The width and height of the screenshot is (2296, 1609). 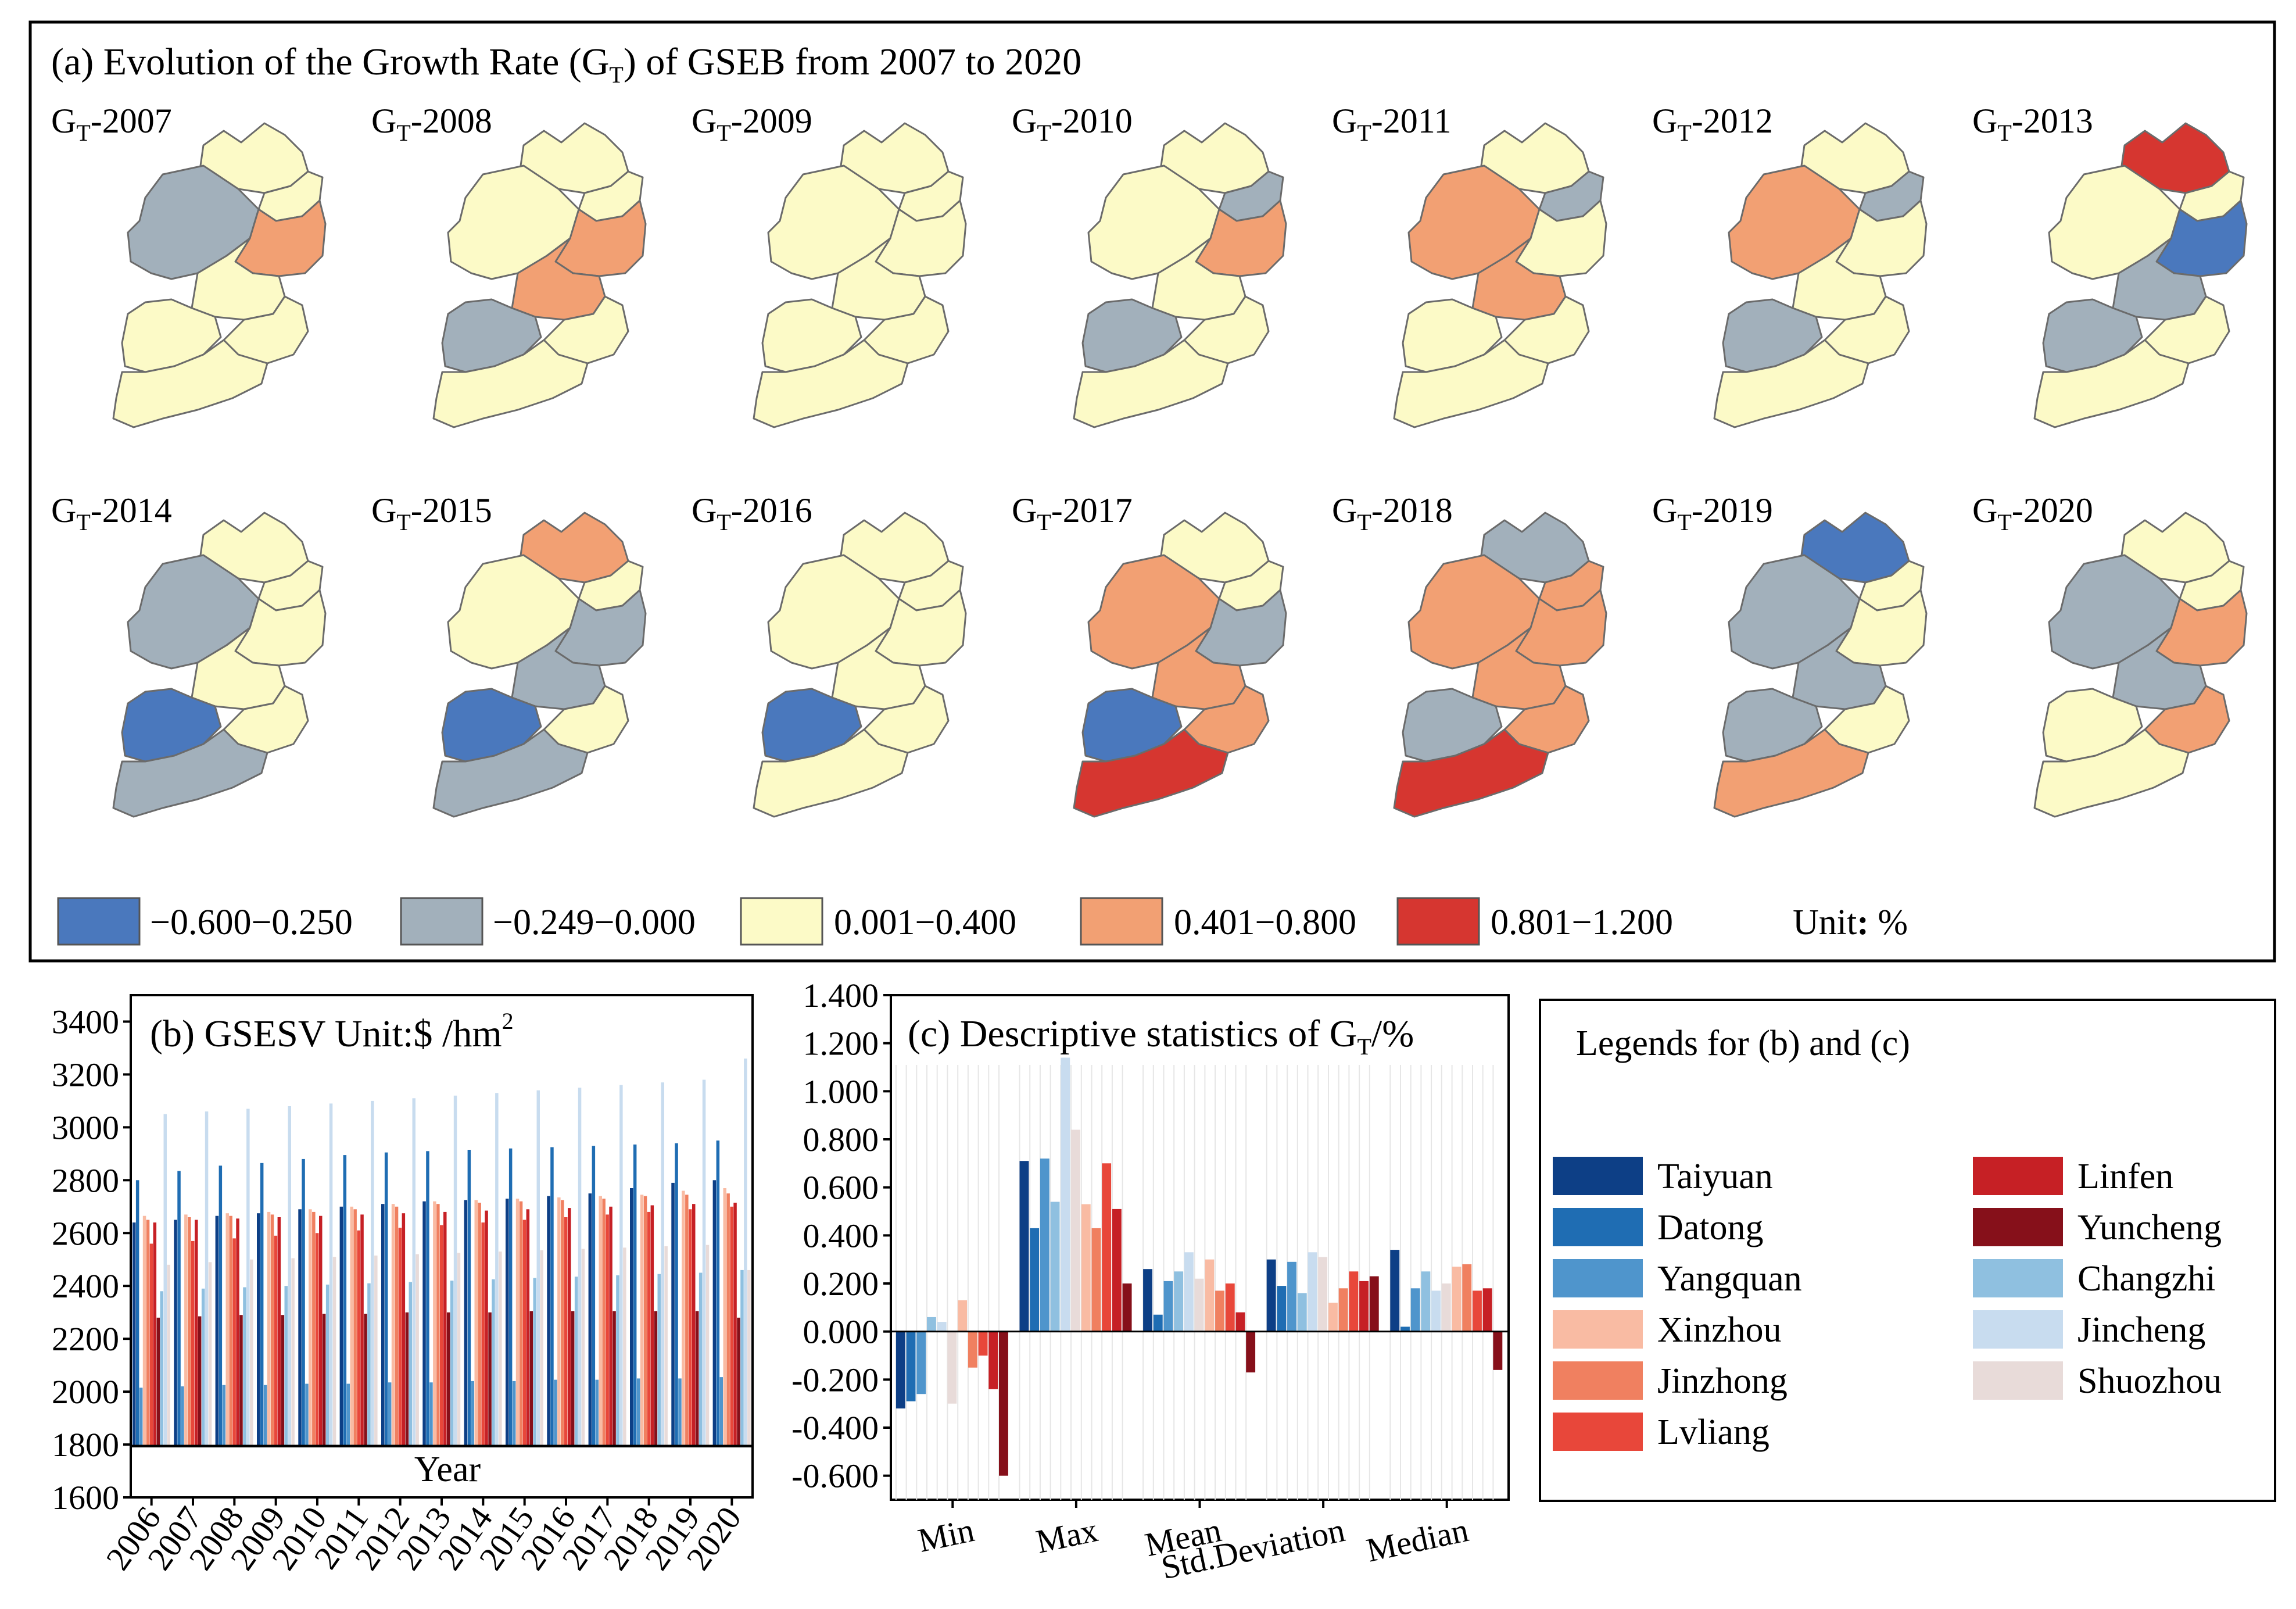 I want to click on y-tick-label: 2800, so click(x=85, y=1180).